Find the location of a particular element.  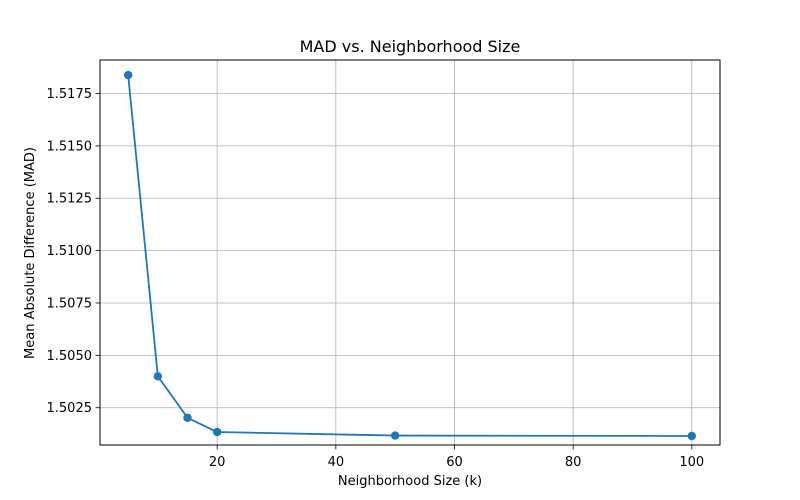

x-axis-label: Neighborhood Size (k) is located at coordinates (410, 481).